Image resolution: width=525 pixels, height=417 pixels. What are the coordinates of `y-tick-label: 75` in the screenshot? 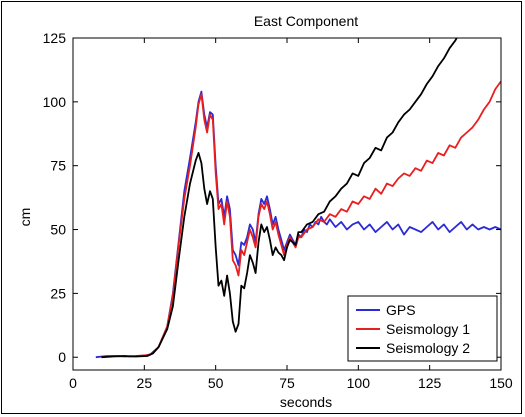 It's located at (58, 166).